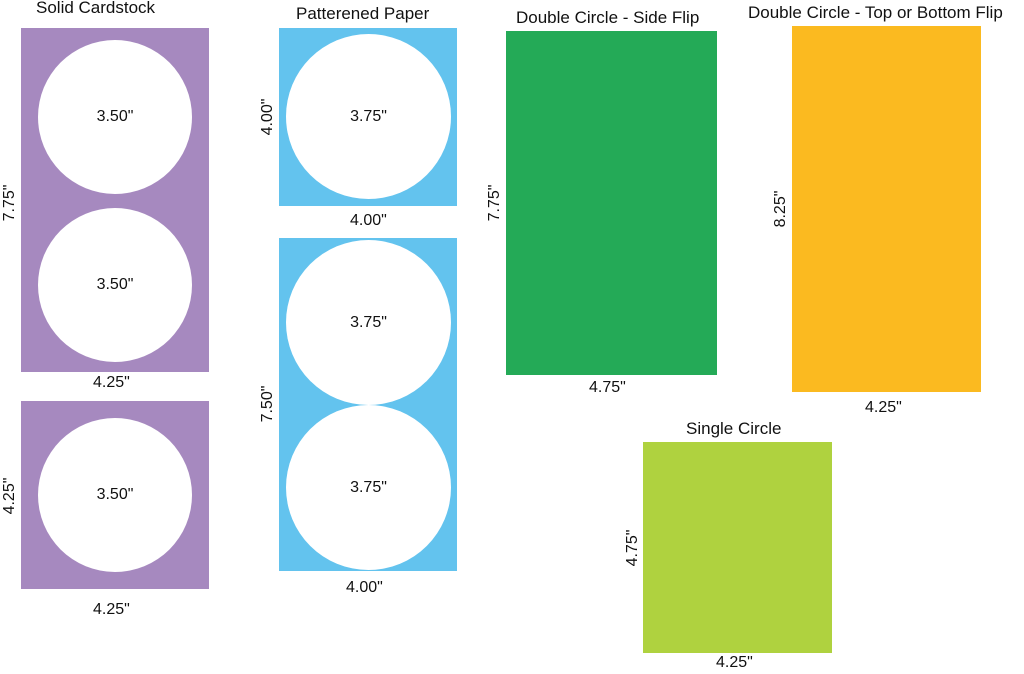  What do you see at coordinates (886, 209) in the screenshot?
I see `top-bottom-flip-card-base` at bounding box center [886, 209].